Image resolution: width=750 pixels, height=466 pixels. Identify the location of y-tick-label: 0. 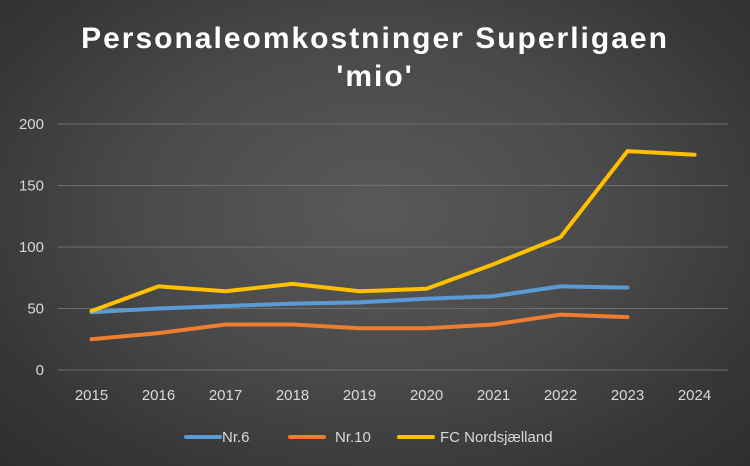
(40, 370).